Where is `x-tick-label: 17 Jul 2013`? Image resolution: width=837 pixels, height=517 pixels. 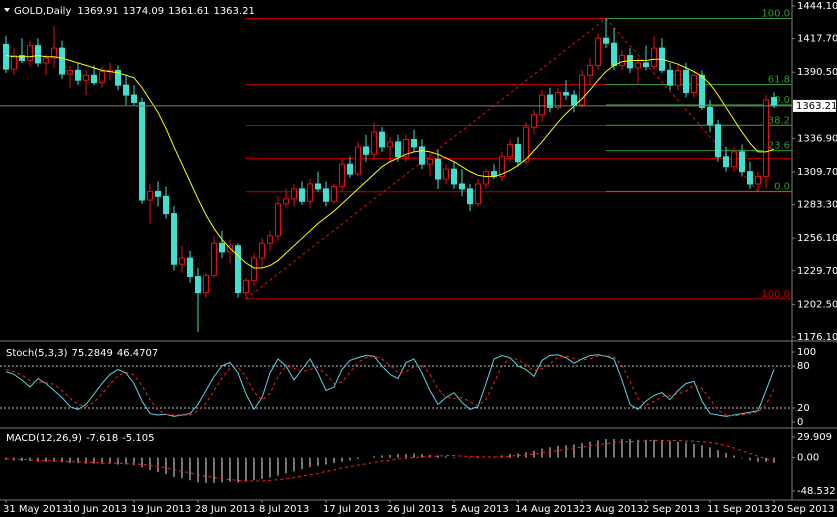
x-tick-label: 17 Jul 2013 is located at coordinates (351, 509).